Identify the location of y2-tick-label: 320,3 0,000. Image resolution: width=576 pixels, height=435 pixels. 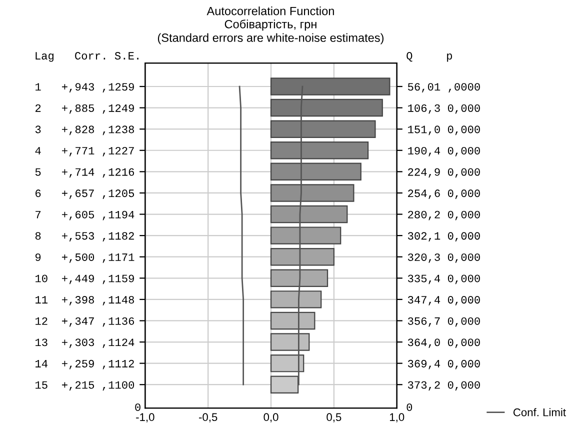
(444, 258).